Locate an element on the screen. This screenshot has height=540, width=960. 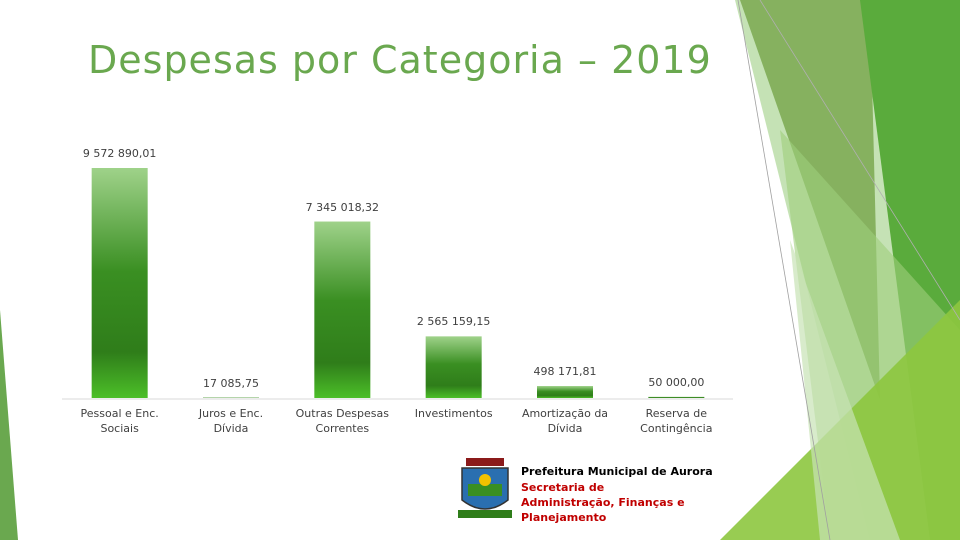
value-label: 7 345 018,32 is located at coordinates (342, 207).